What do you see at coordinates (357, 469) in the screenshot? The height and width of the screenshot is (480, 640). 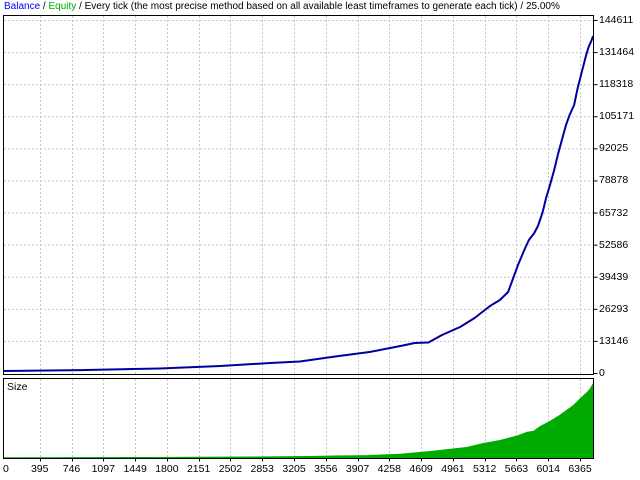 I see `x-axis-label: 3907` at bounding box center [357, 469].